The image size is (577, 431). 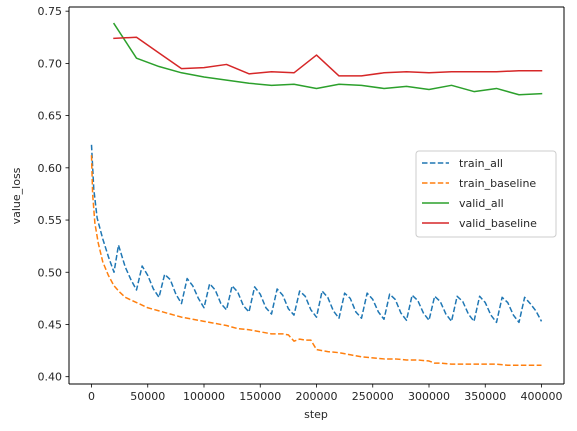 I want to click on x-tick-label: 150000, so click(x=260, y=396).